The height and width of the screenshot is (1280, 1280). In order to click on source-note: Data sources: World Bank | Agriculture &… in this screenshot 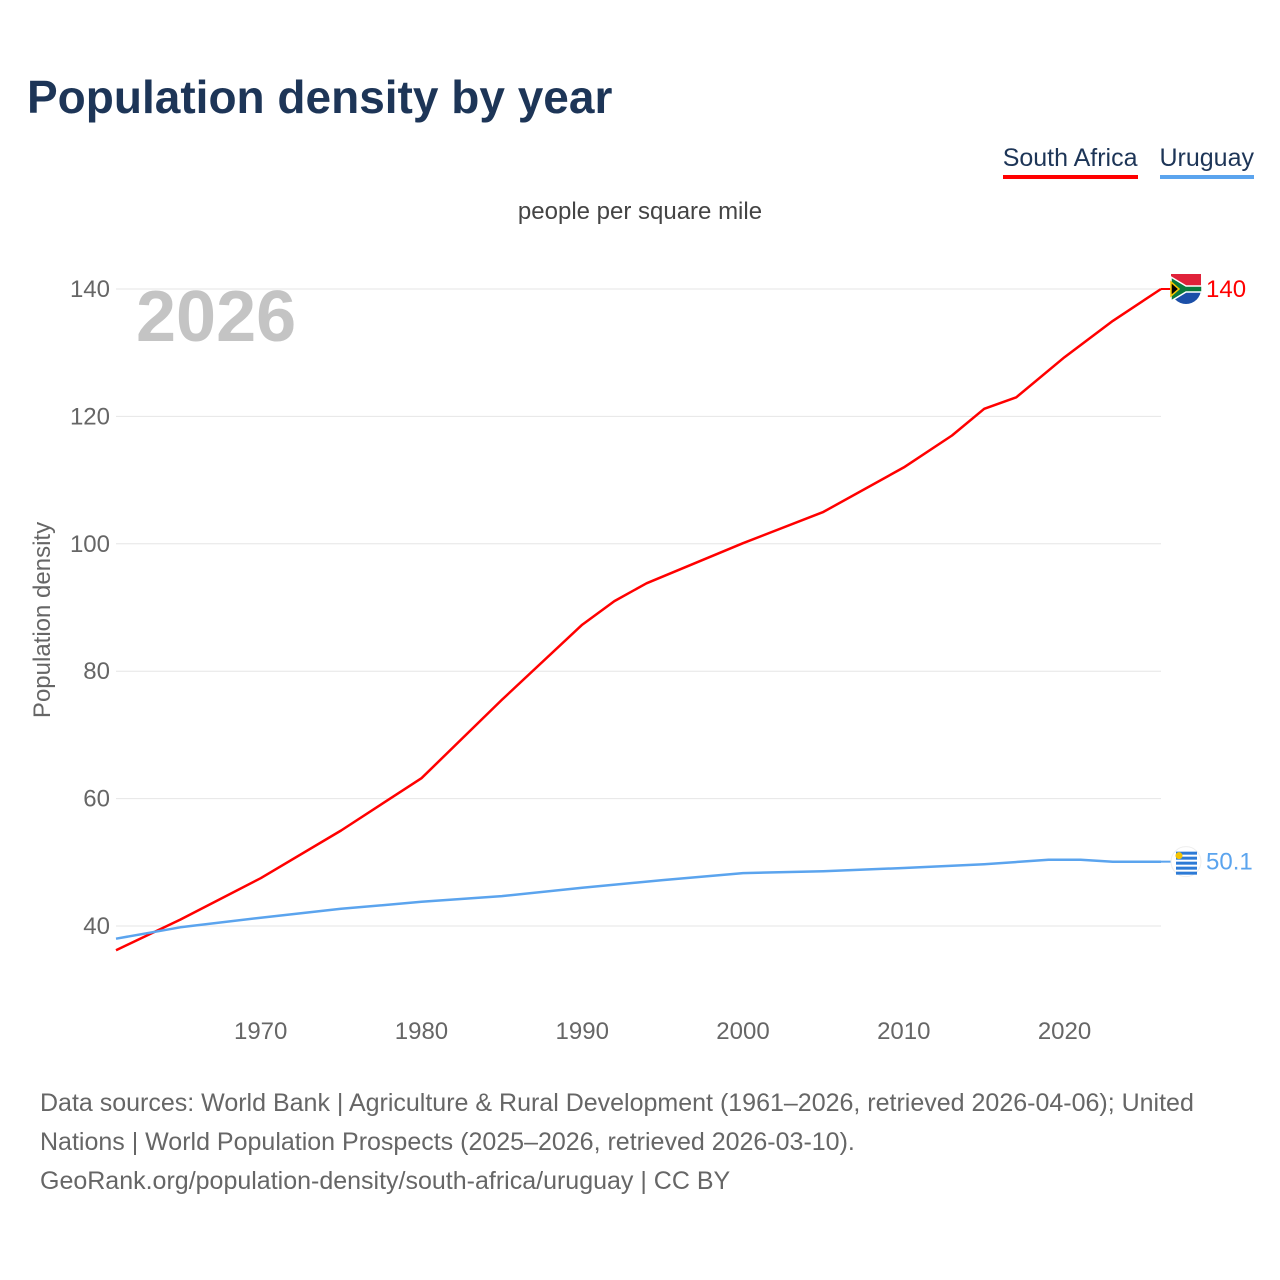, I will do `click(645, 1142)`.